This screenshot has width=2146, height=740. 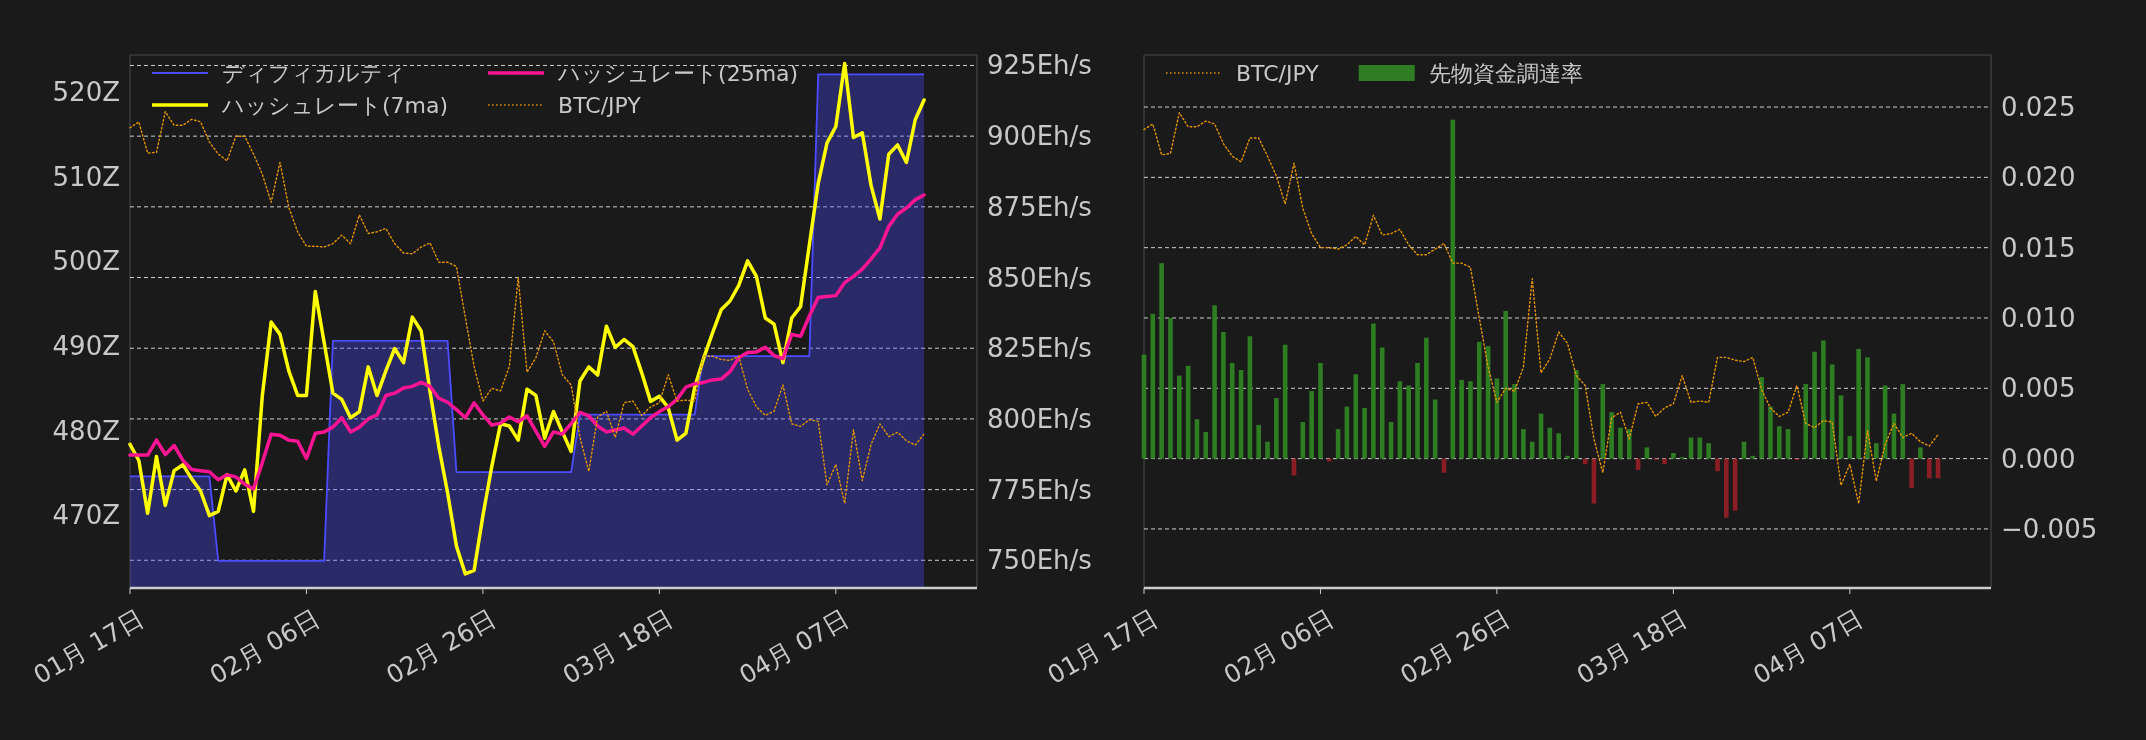 I want to click on y-tick-label: 0.015, so click(x=2038, y=247).